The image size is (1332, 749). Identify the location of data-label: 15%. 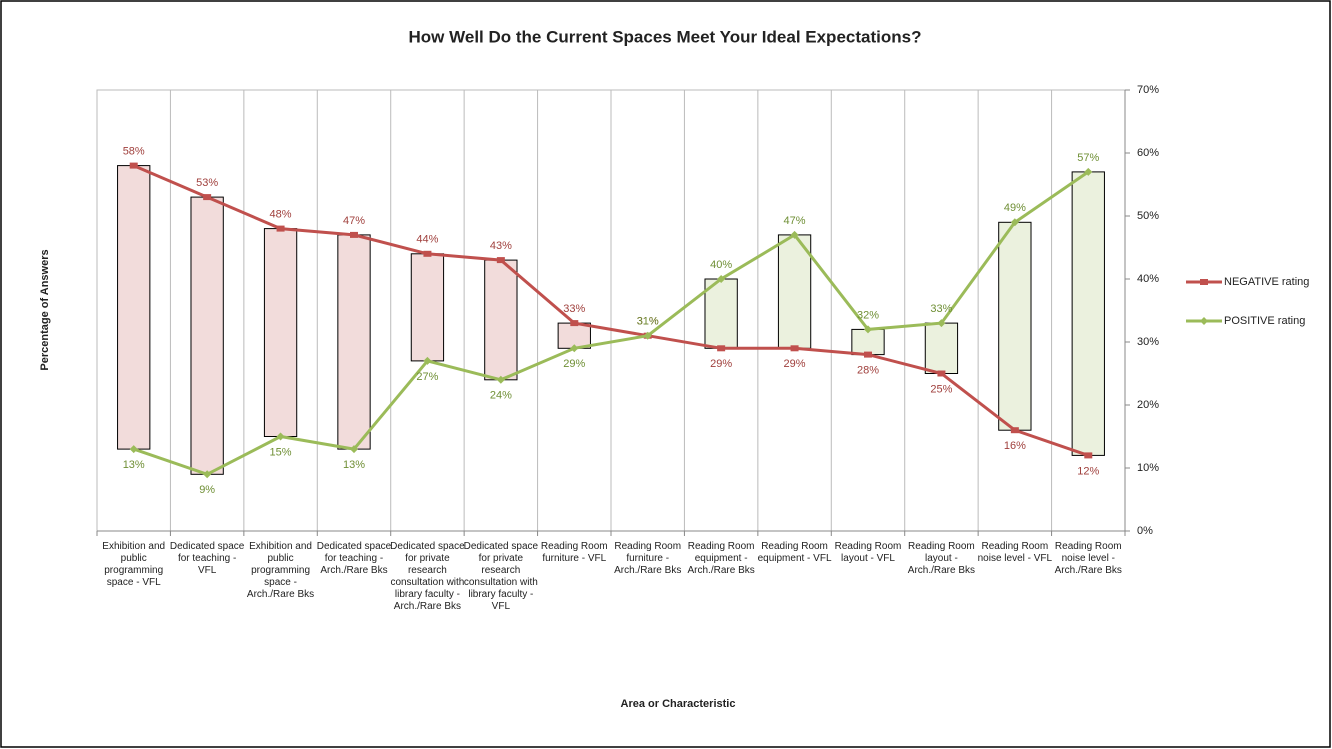
(281, 452).